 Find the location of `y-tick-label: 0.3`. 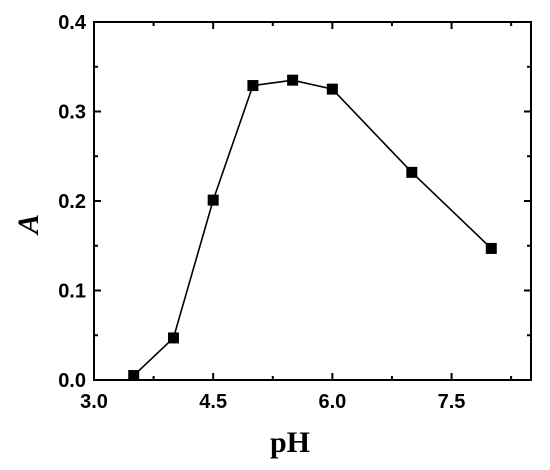

y-tick-label: 0.3 is located at coordinates (72, 113).